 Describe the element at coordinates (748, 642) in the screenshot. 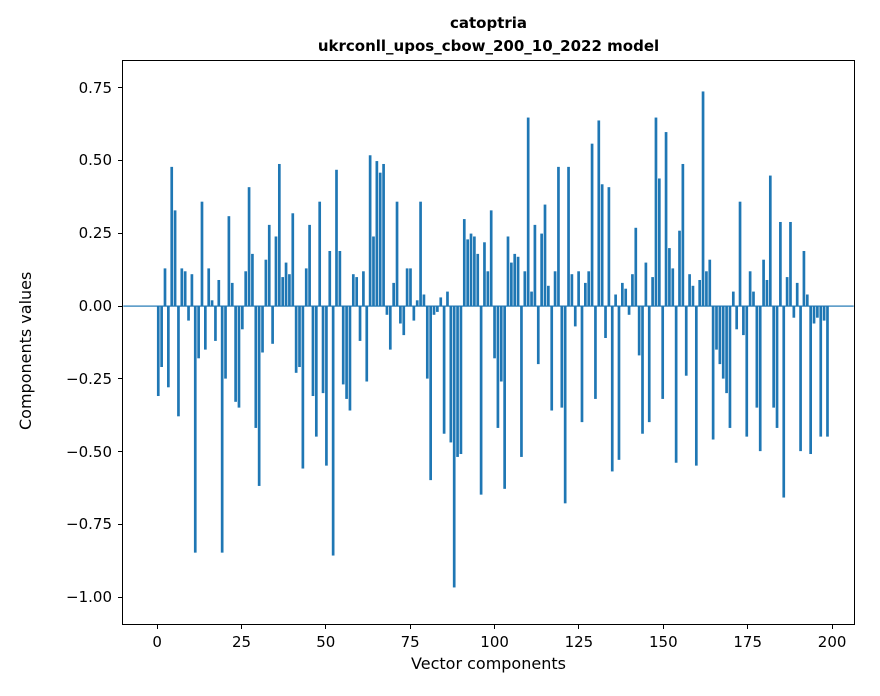

I see `x-tick-label: 175` at that location.